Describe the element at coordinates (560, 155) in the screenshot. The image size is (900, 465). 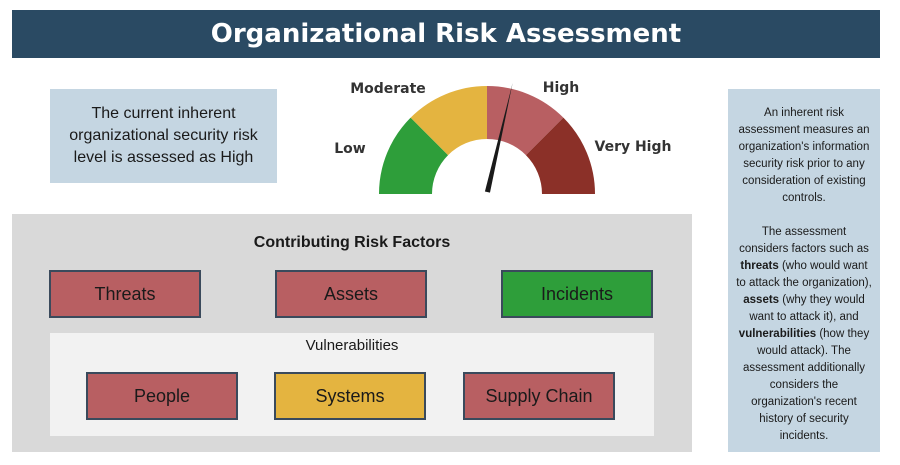
I see `gauge-segment-very-high` at that location.